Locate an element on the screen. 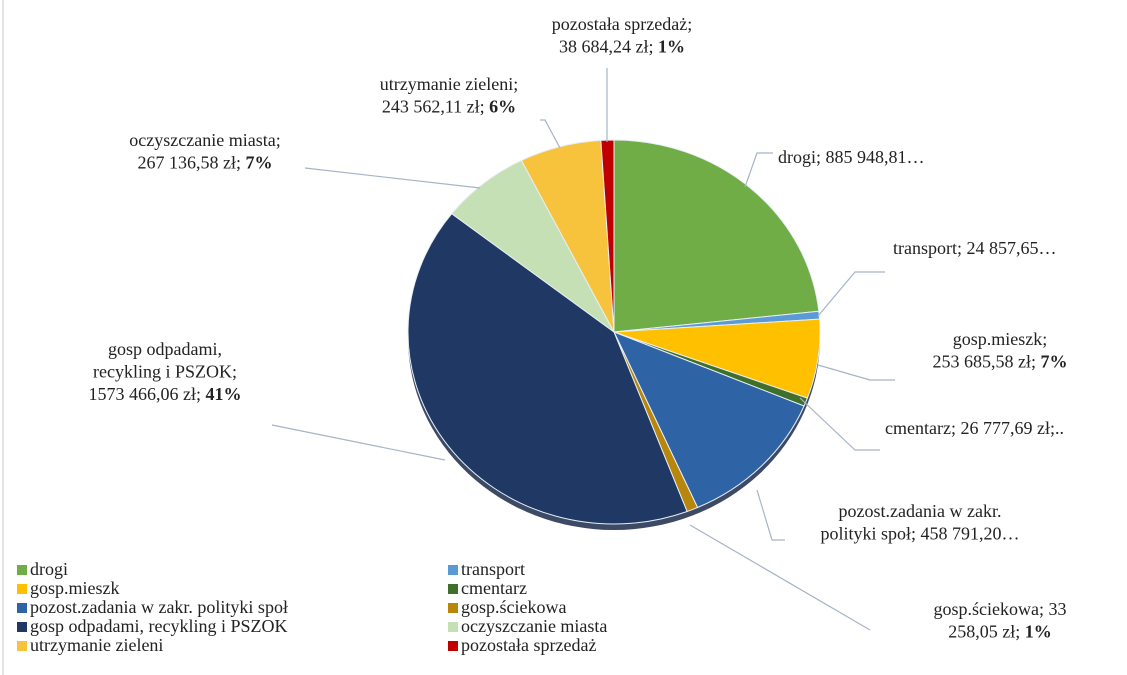 The image size is (1127, 675). percent-label: 6% is located at coordinates (502, 107).